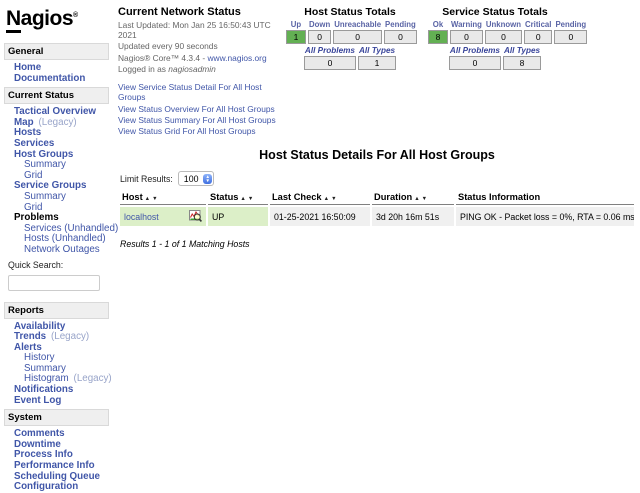 The width and height of the screenshot is (640, 493). I want to click on sidebar-item-notifications: Notifications, so click(44, 390).